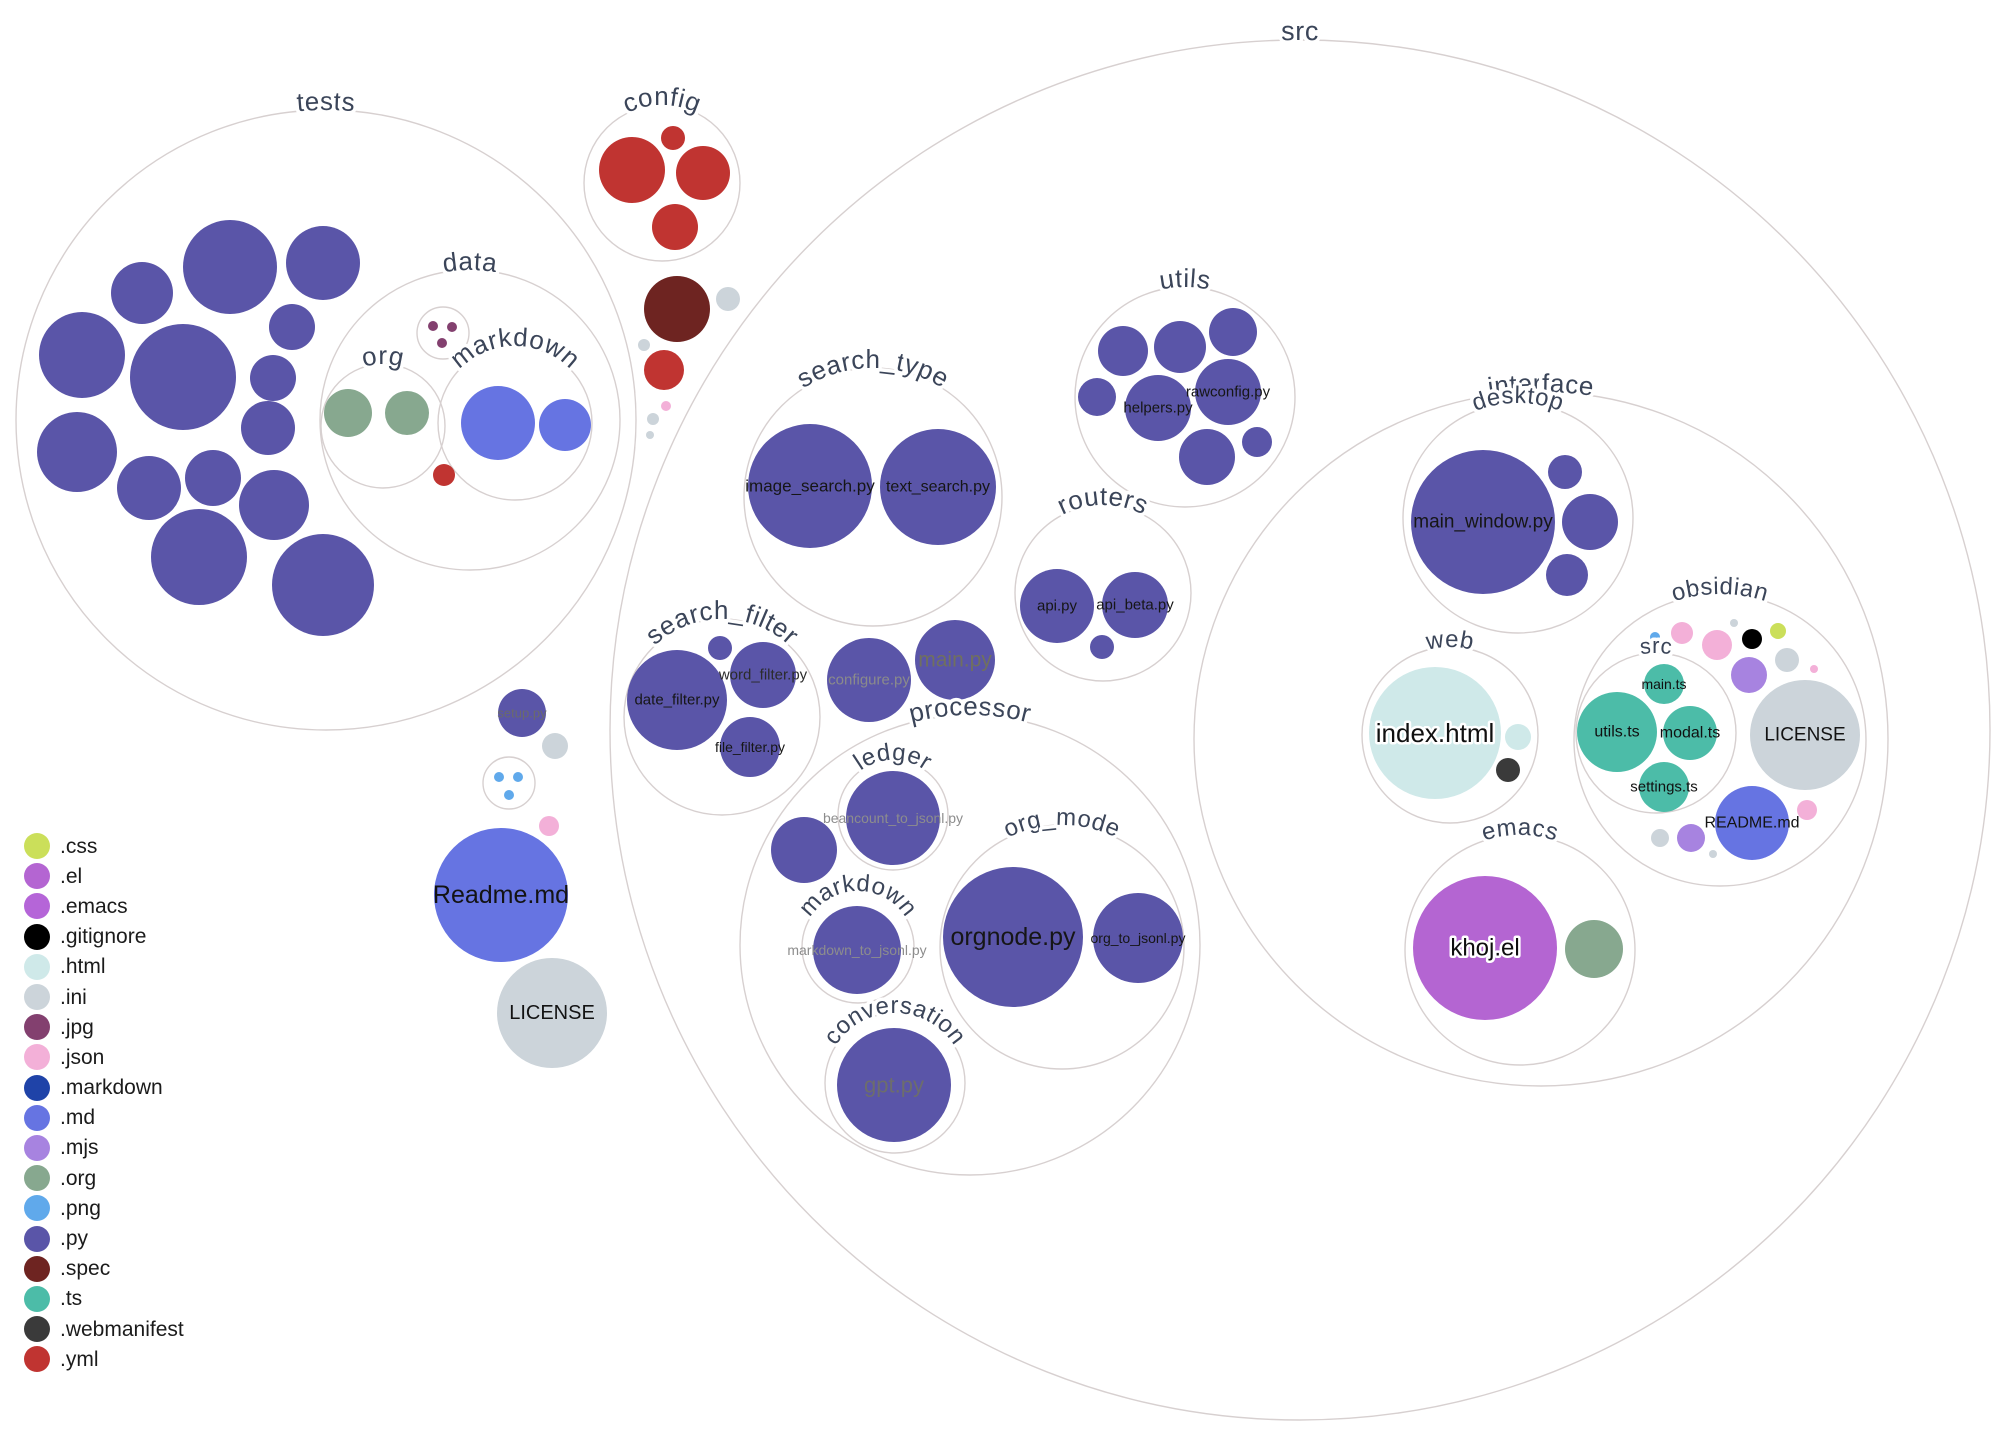  What do you see at coordinates (104, 1178) in the screenshot?
I see `legend-item-org: .org` at bounding box center [104, 1178].